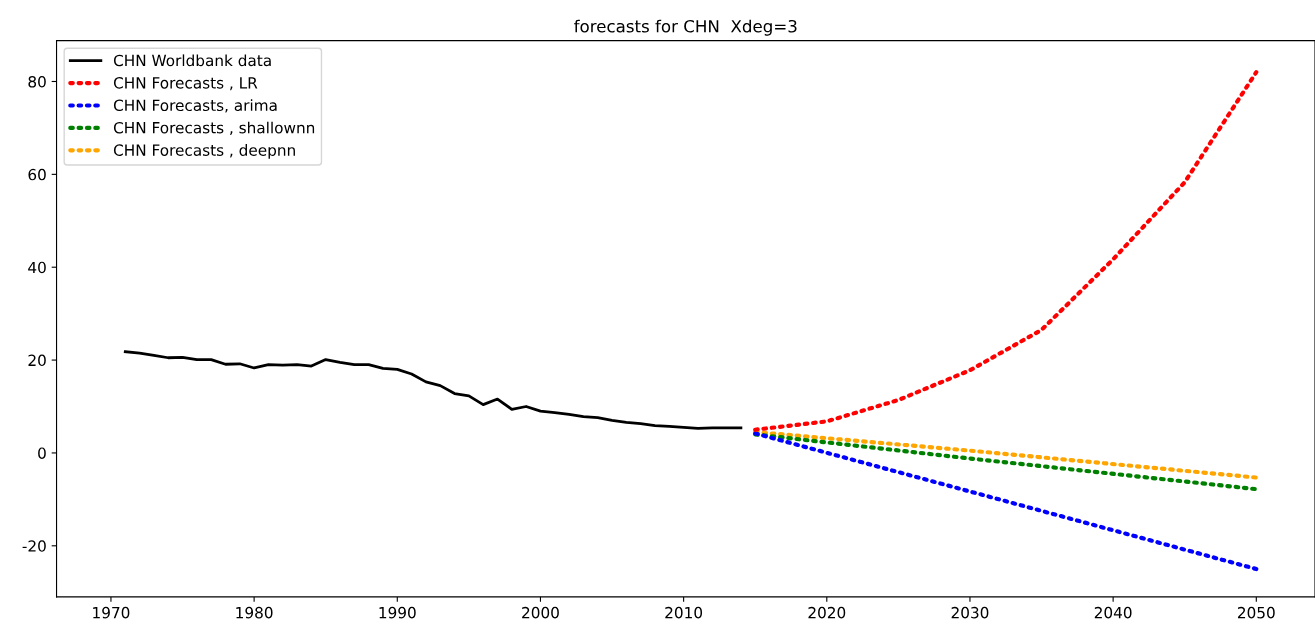  What do you see at coordinates (540, 612) in the screenshot?
I see `x-tick-label: 2000` at bounding box center [540, 612].